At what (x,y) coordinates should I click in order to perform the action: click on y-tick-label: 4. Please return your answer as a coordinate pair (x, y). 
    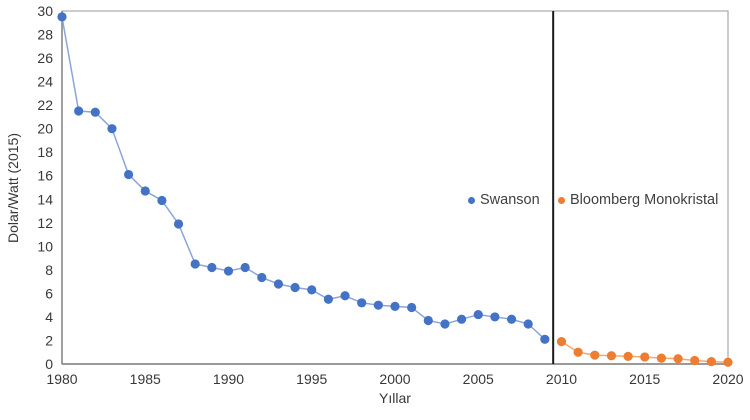
    Looking at the image, I should click on (49, 317).